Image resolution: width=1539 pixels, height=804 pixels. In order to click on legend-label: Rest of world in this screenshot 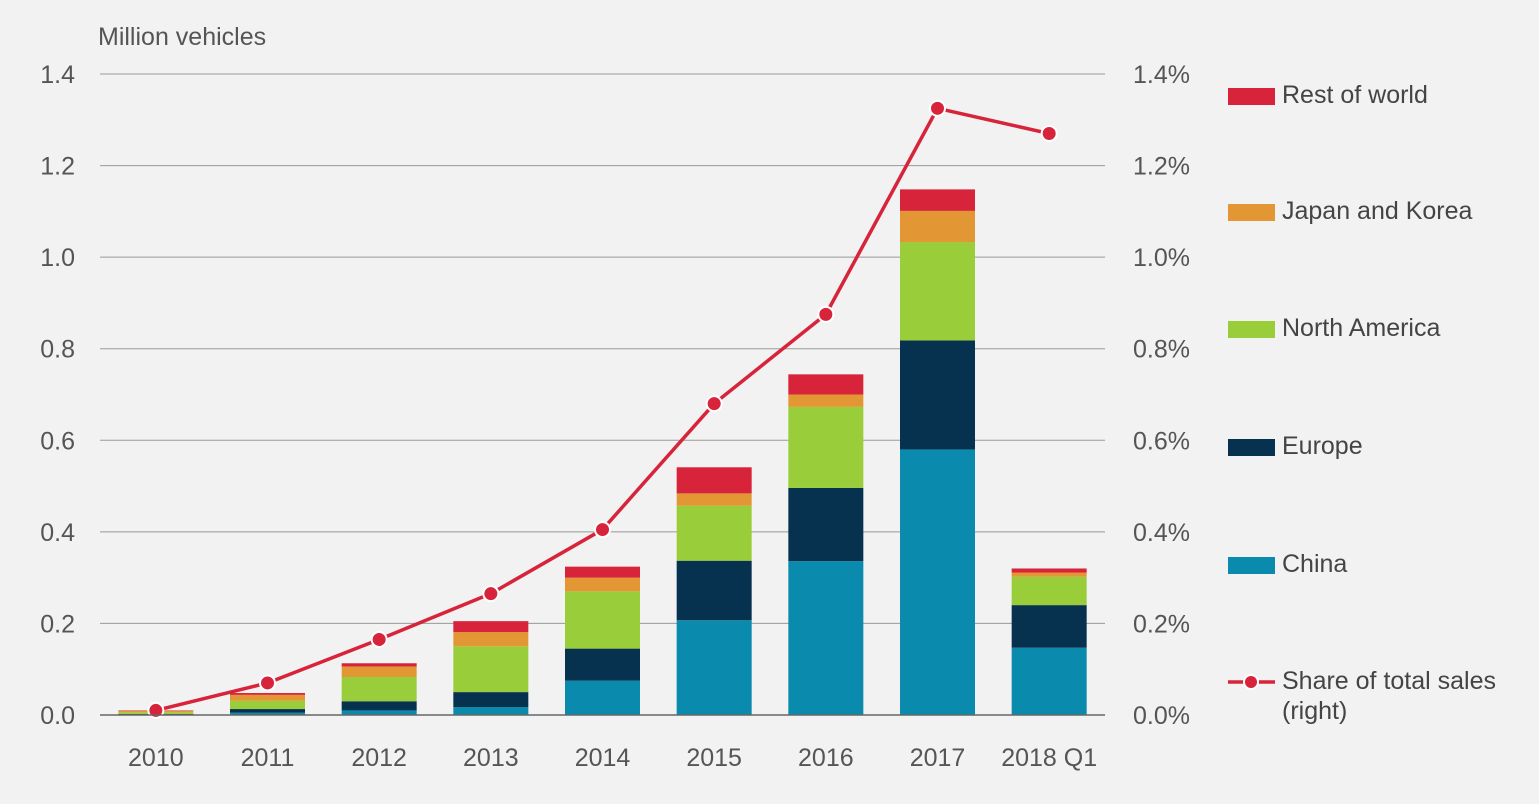, I will do `click(1355, 95)`.